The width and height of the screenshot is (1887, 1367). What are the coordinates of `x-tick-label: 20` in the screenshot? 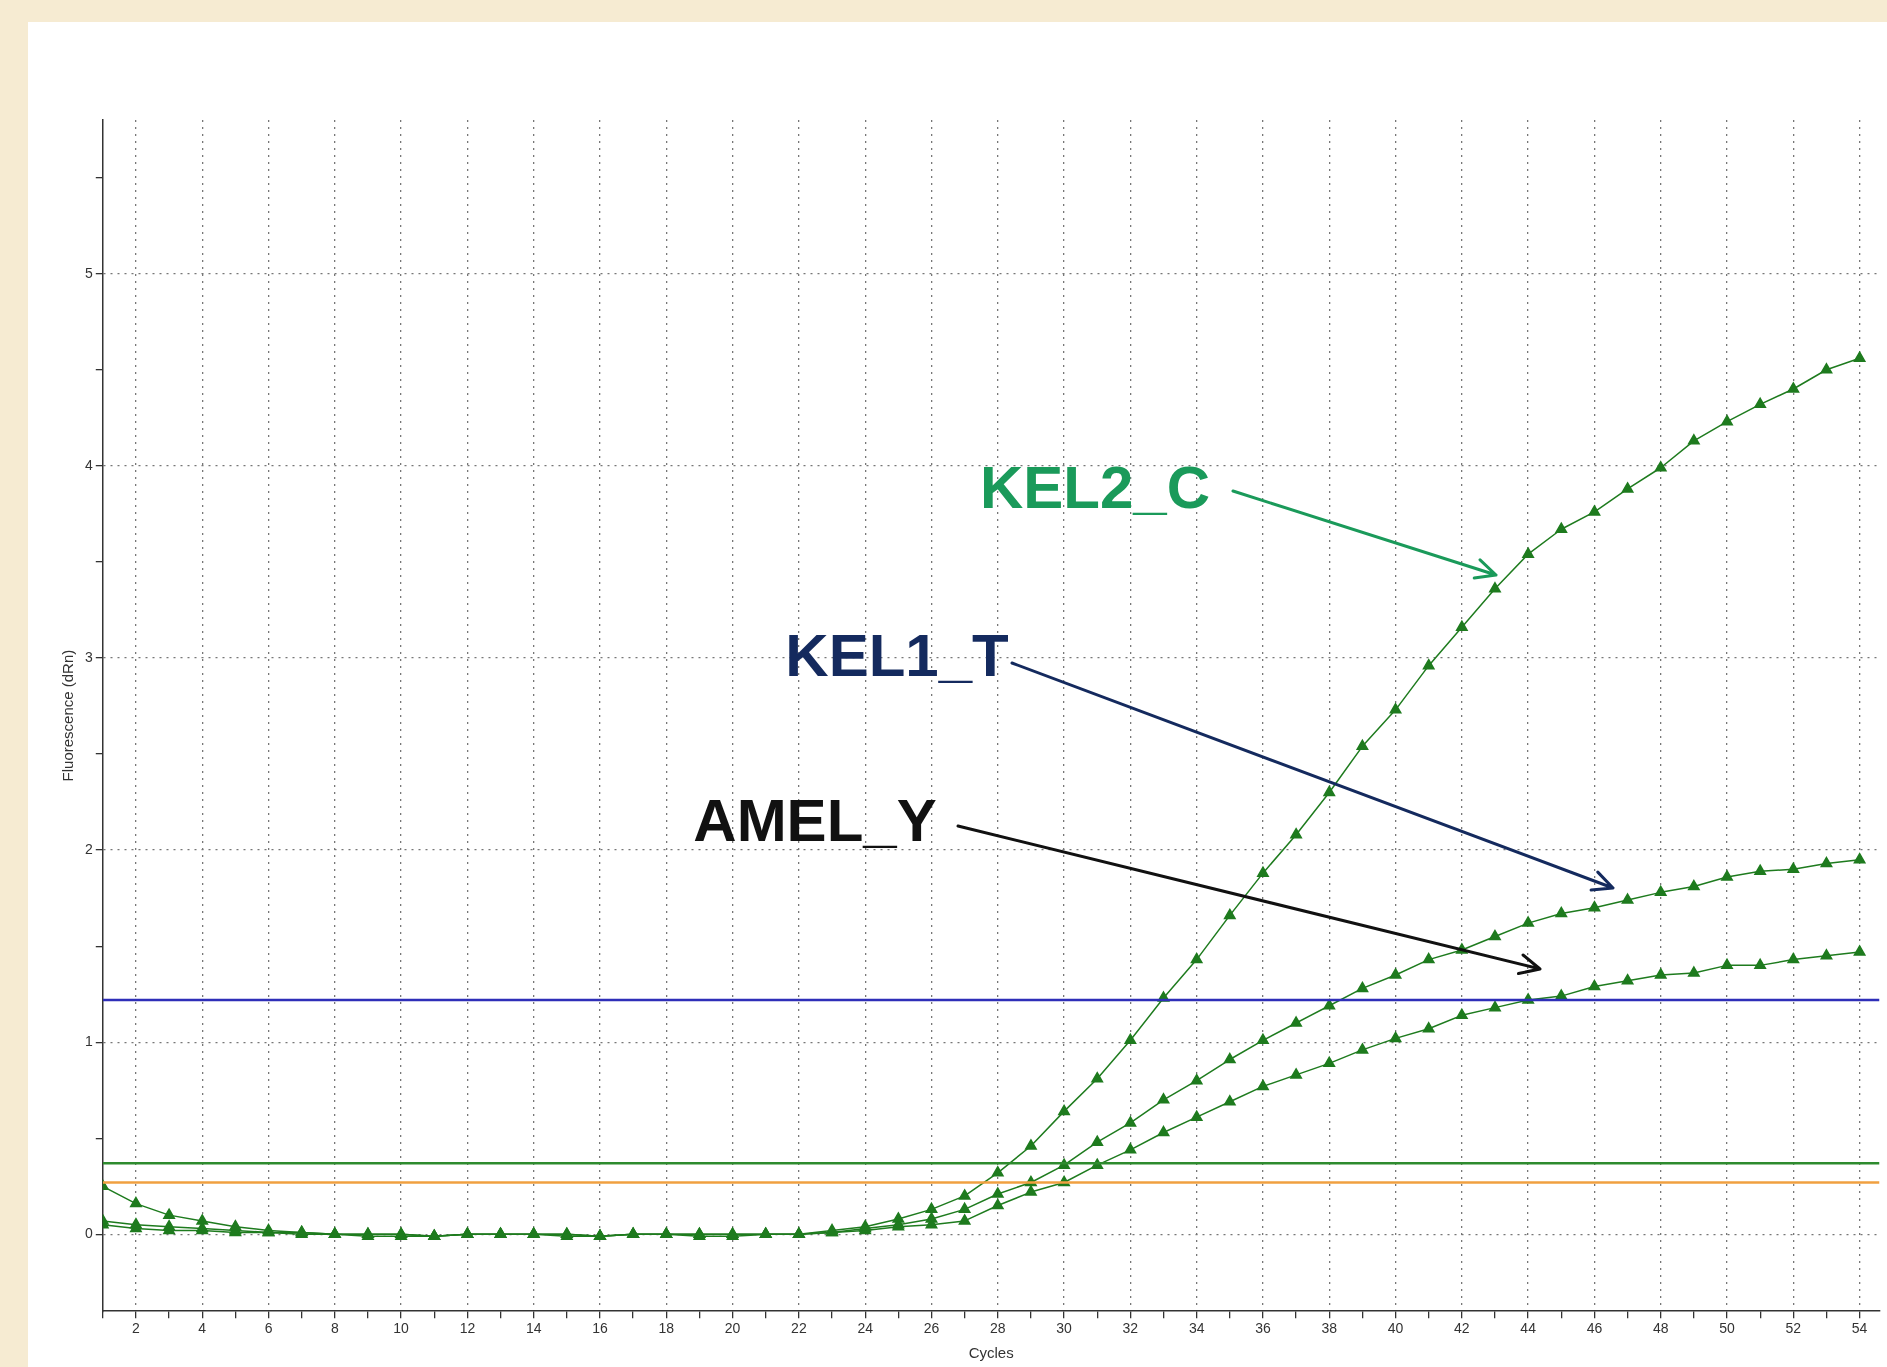 It's located at (732, 1328).